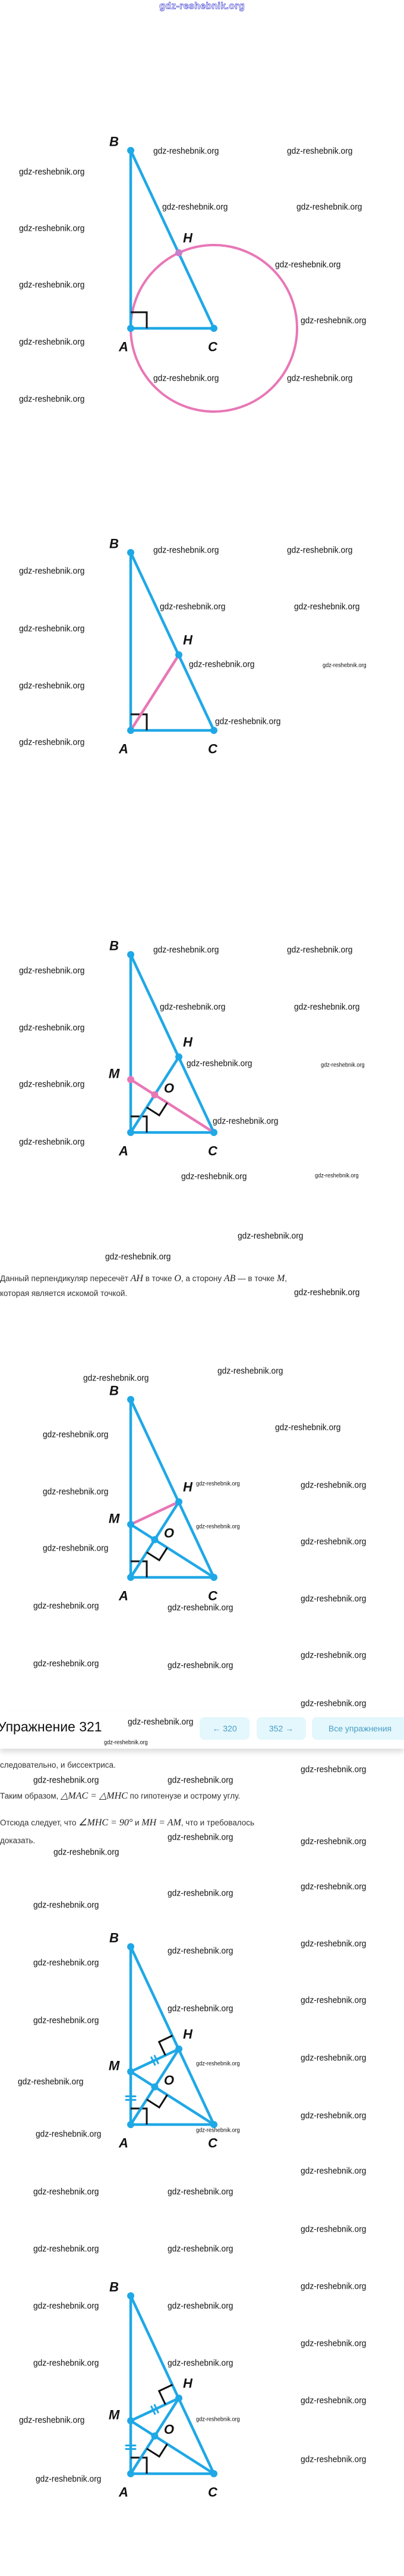  What do you see at coordinates (64, 1293) in the screenshot?
I see `paragraph-perpendicular-line2: которая является искомой точкой.` at bounding box center [64, 1293].